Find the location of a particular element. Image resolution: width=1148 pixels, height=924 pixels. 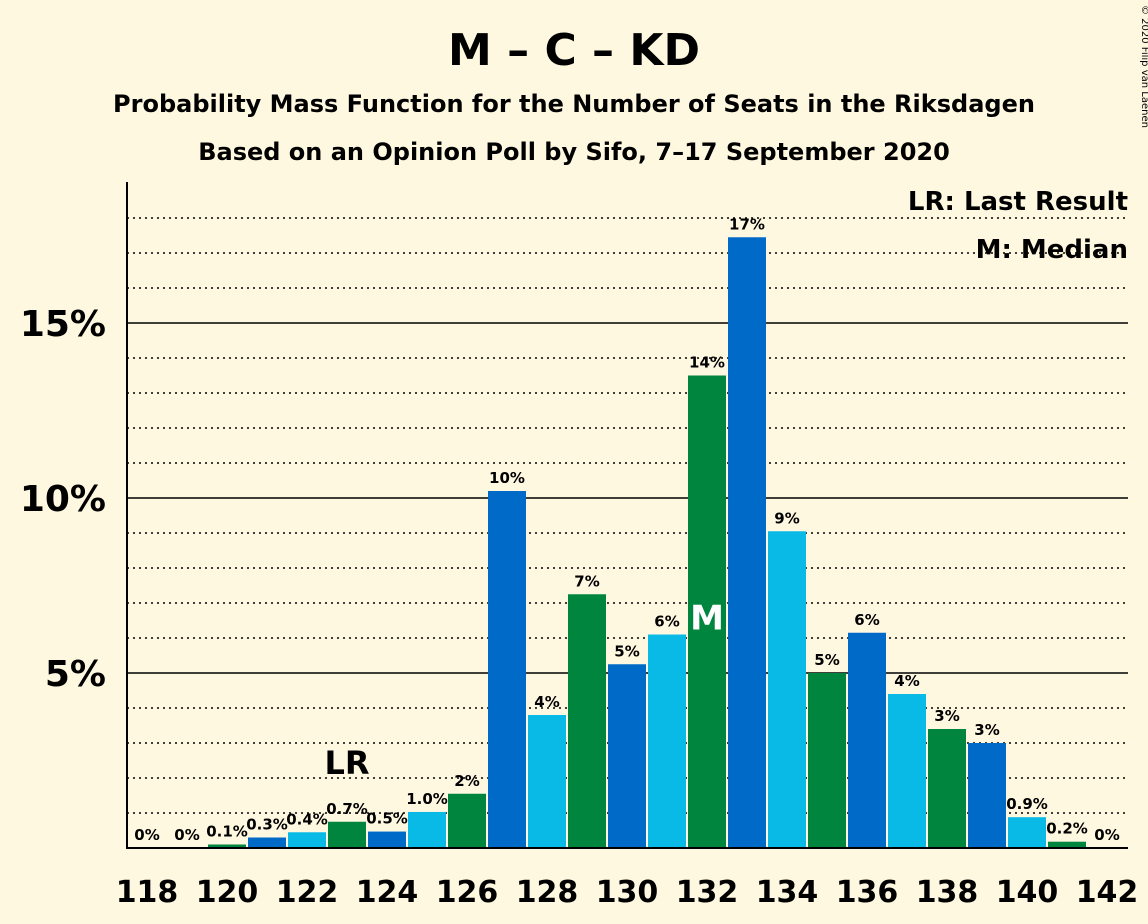

bar-value-label: 17% is located at coordinates (747, 224).